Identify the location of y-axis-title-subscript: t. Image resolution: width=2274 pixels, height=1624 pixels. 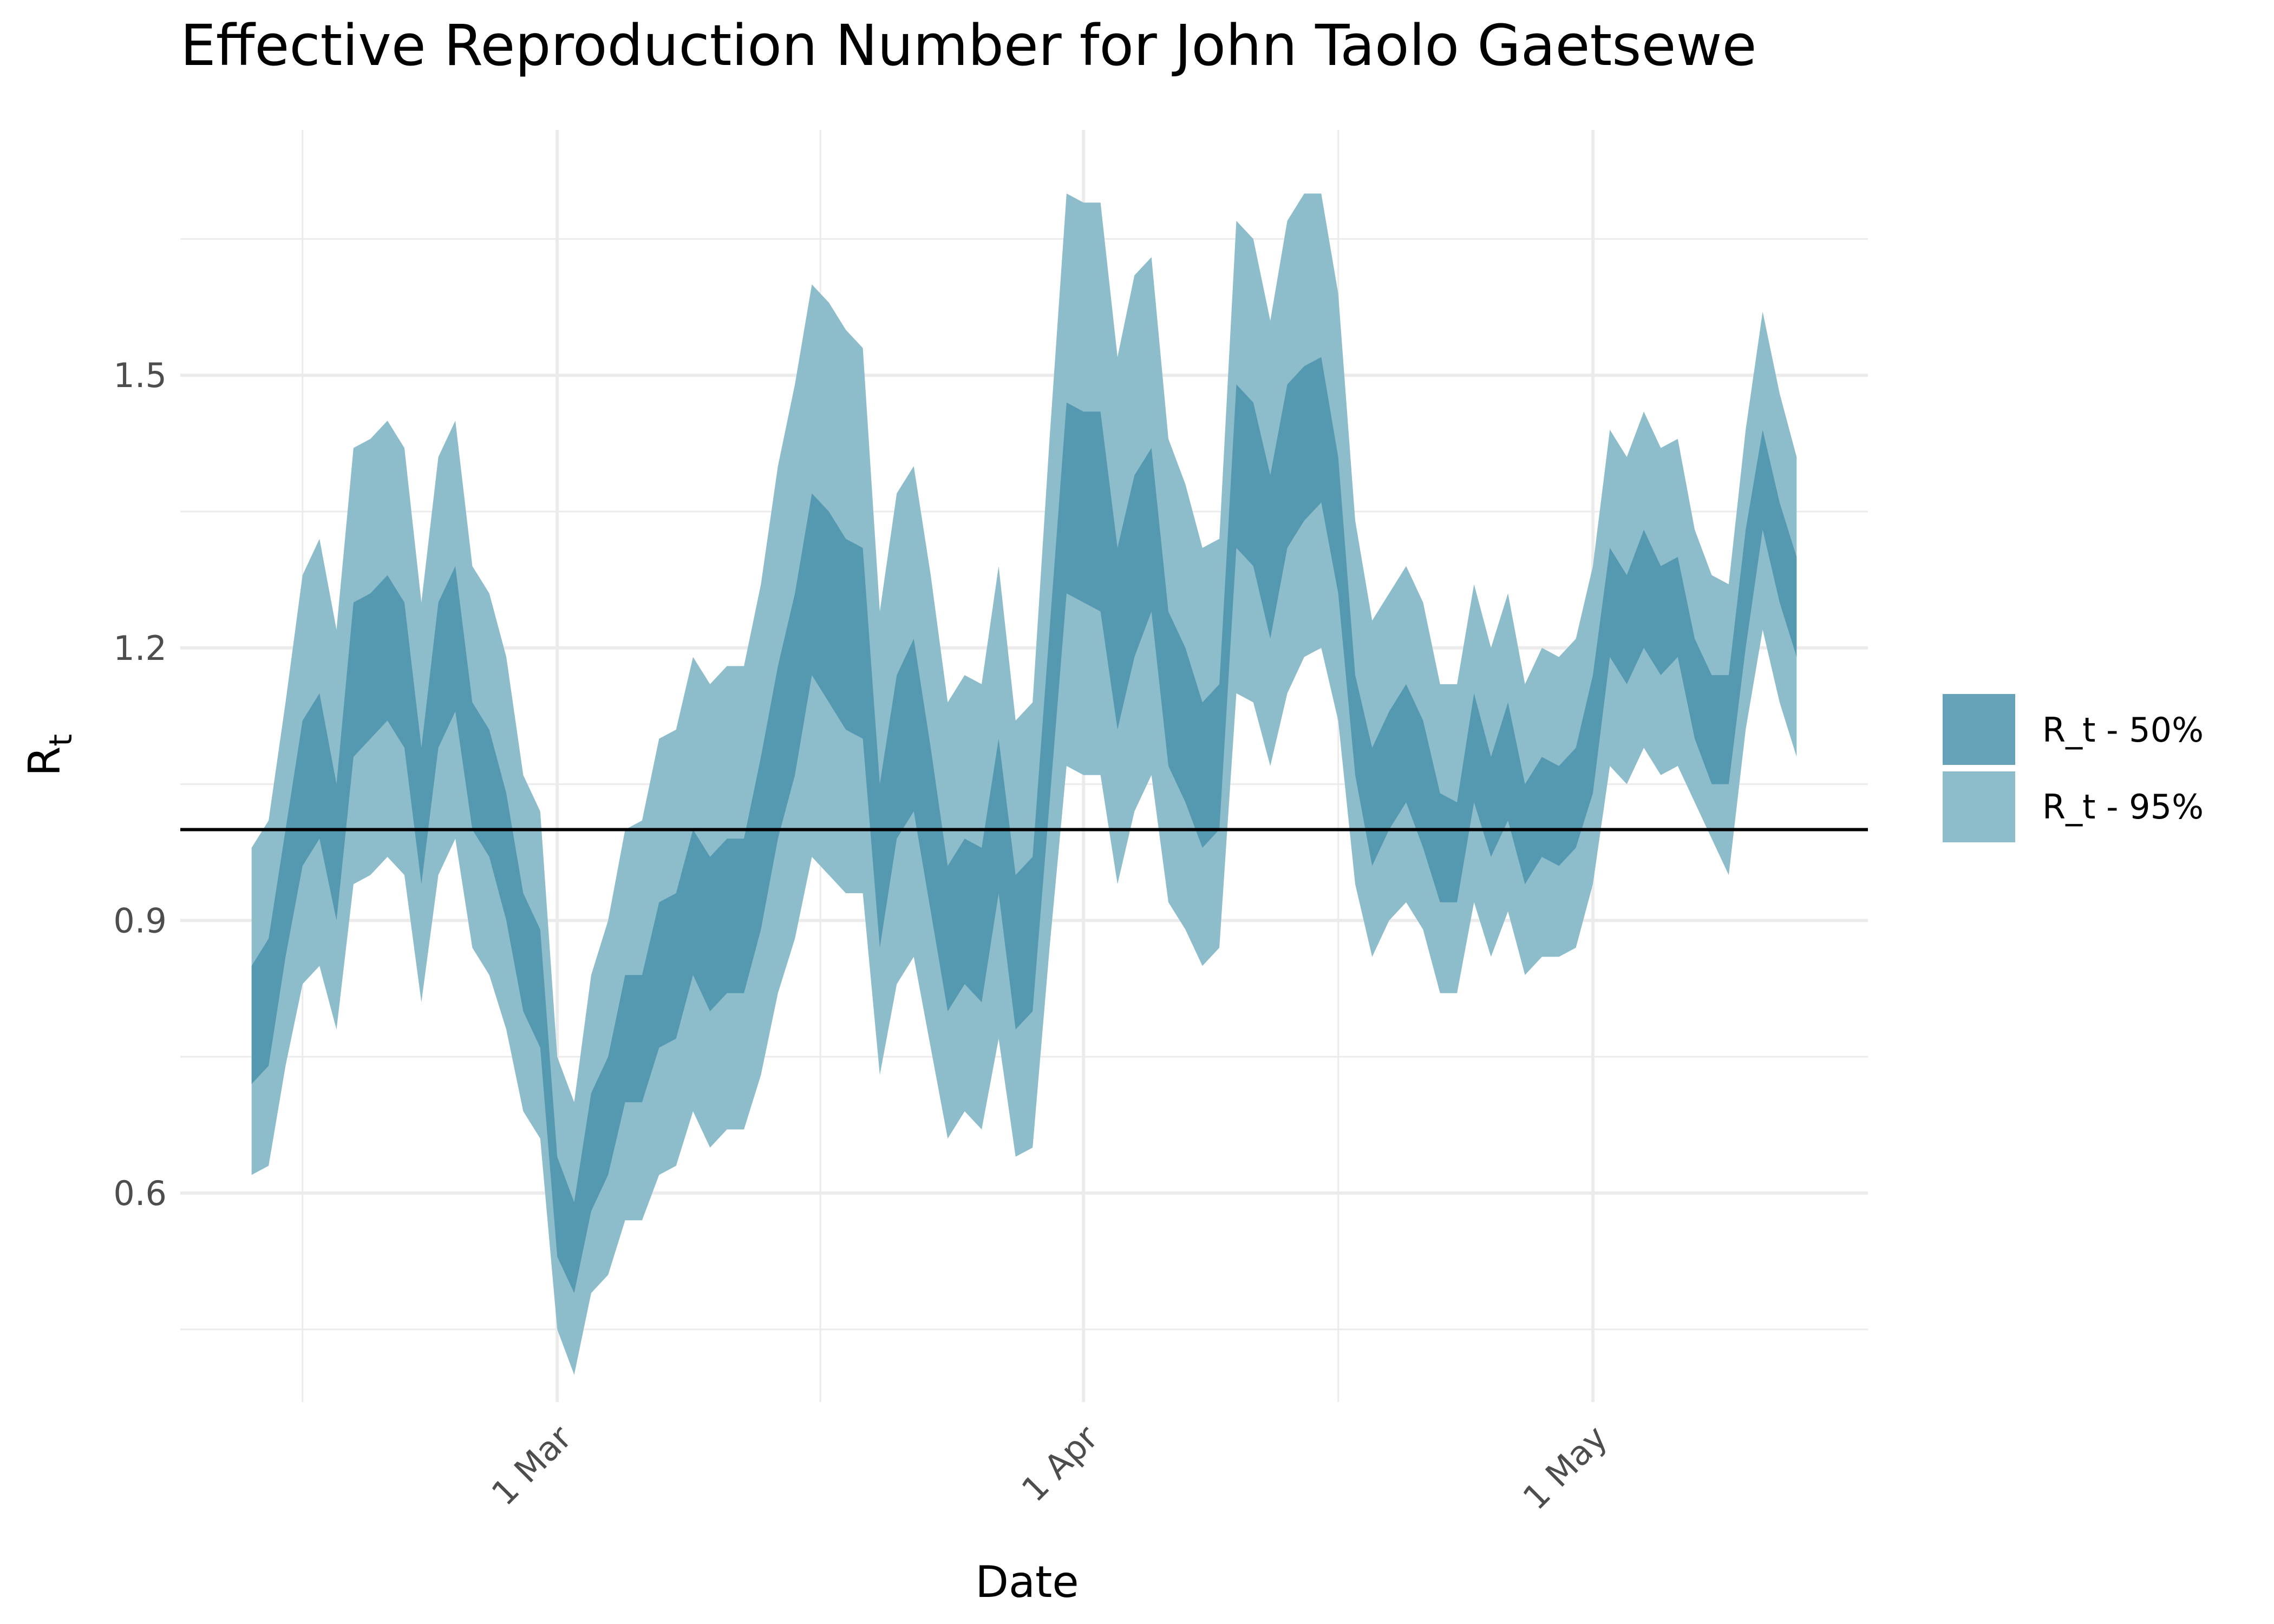
(61, 740).